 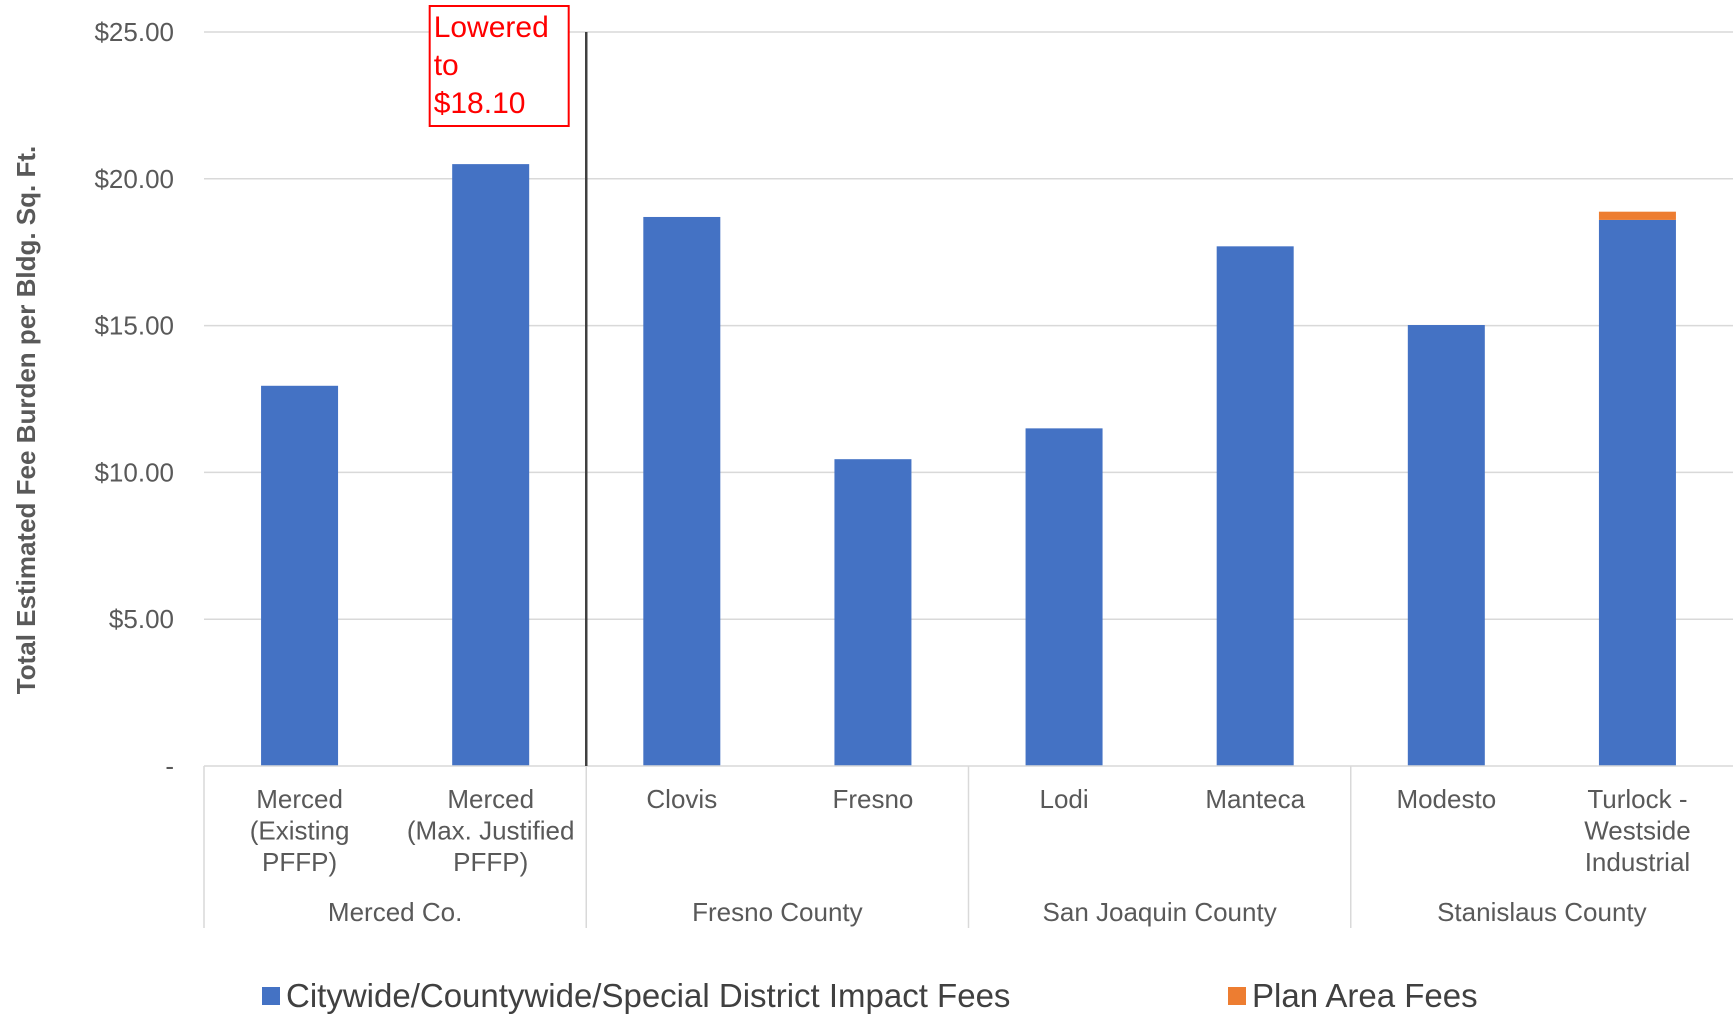 What do you see at coordinates (300, 830) in the screenshot?
I see `category-label: Merced (Existing PFFP)` at bounding box center [300, 830].